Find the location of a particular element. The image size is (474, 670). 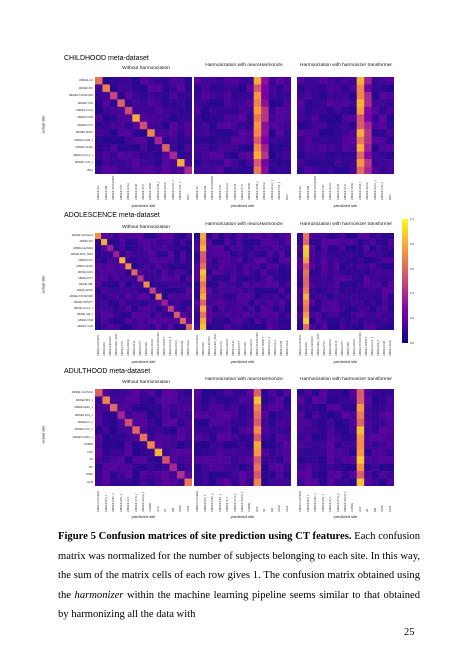

x-tick-label: ABIDEII-NYU is located at coordinates (345, 192).